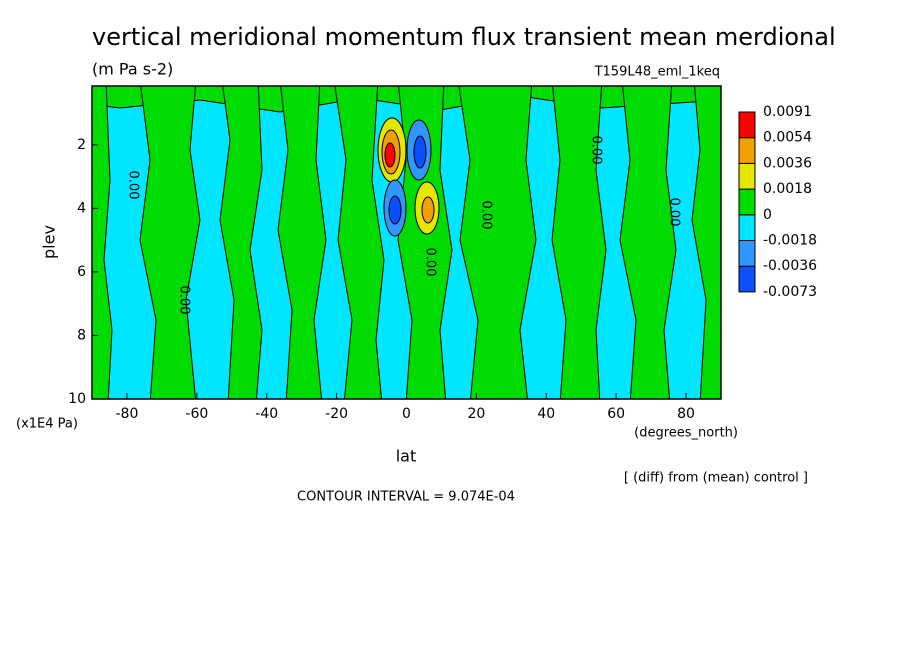 This screenshot has width=904, height=654. I want to click on x-tick-label: 60, so click(616, 414).